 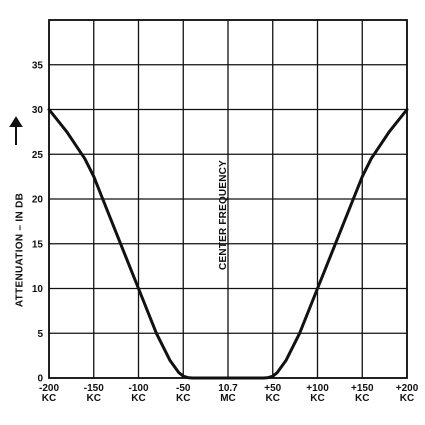 I want to click on x-tick-label-1: -150 KC, so click(x=94, y=393).